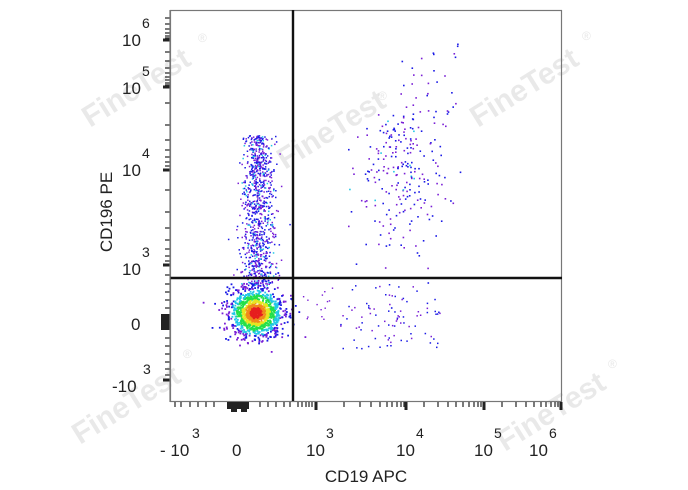 Image resolution: width=688 pixels, height=490 pixels. I want to click on y-tick-exponent: 5, so click(146, 71).